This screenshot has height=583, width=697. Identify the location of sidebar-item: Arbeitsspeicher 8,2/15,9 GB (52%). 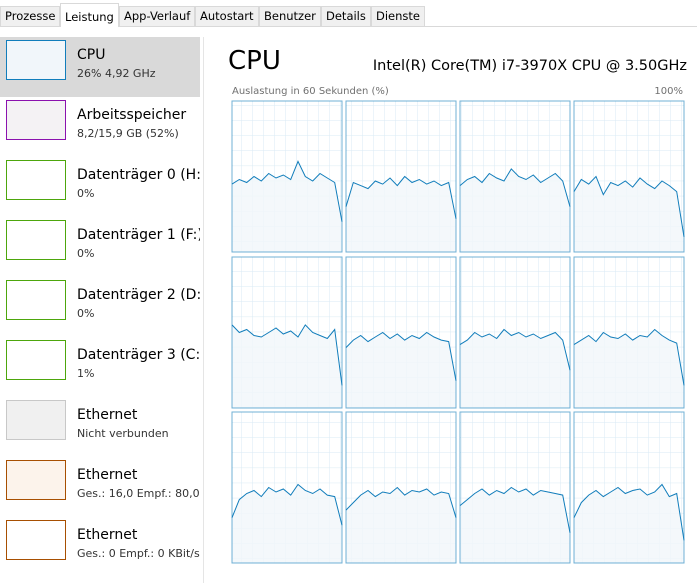
(100, 127).